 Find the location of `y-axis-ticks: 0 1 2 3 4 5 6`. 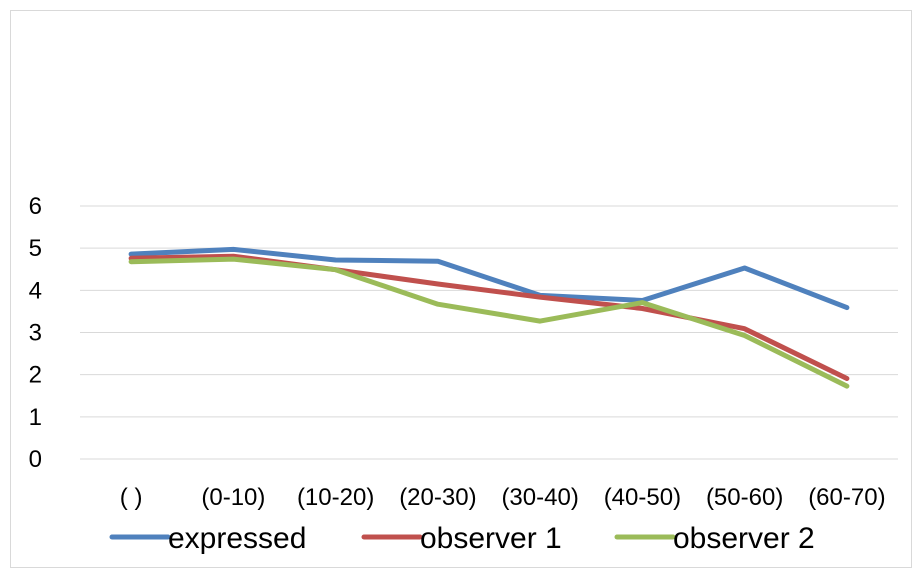

y-axis-ticks: 0 1 2 3 4 5 6 is located at coordinates (35, 333).